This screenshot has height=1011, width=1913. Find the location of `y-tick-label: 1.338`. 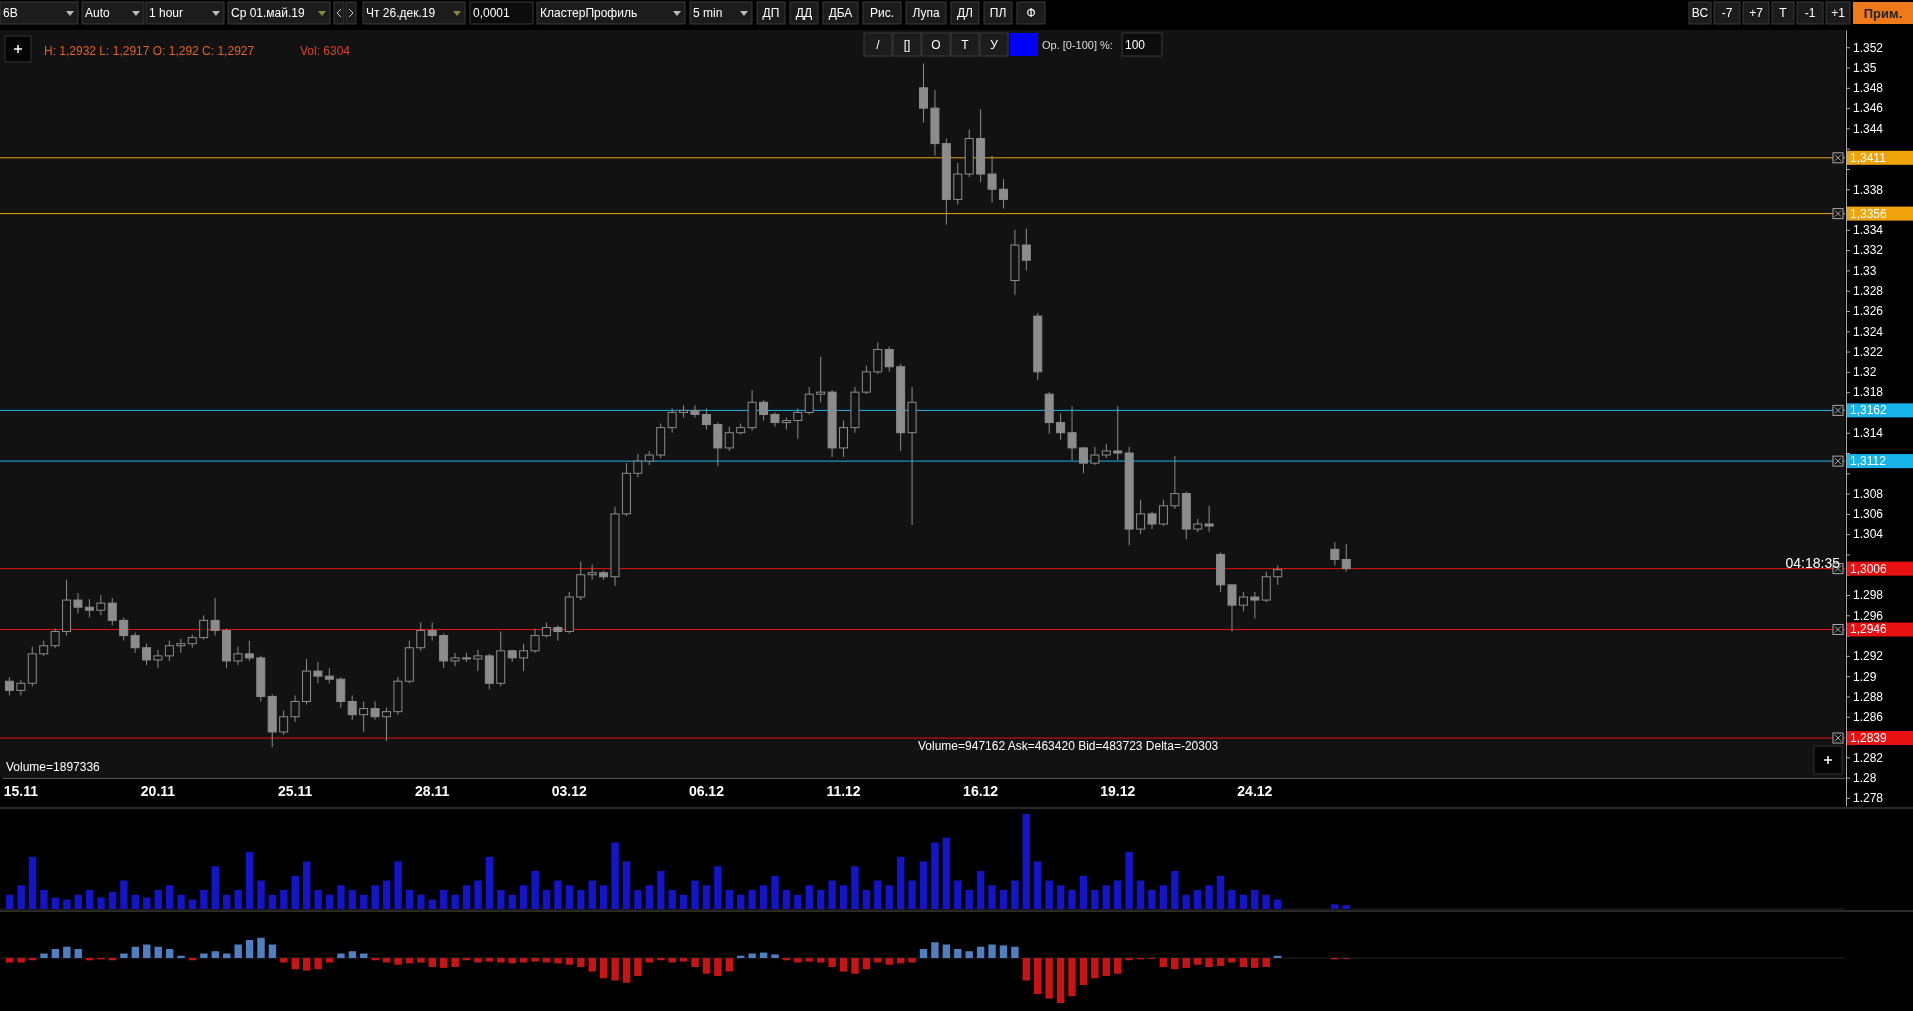

y-tick-label: 1.338 is located at coordinates (1868, 189).